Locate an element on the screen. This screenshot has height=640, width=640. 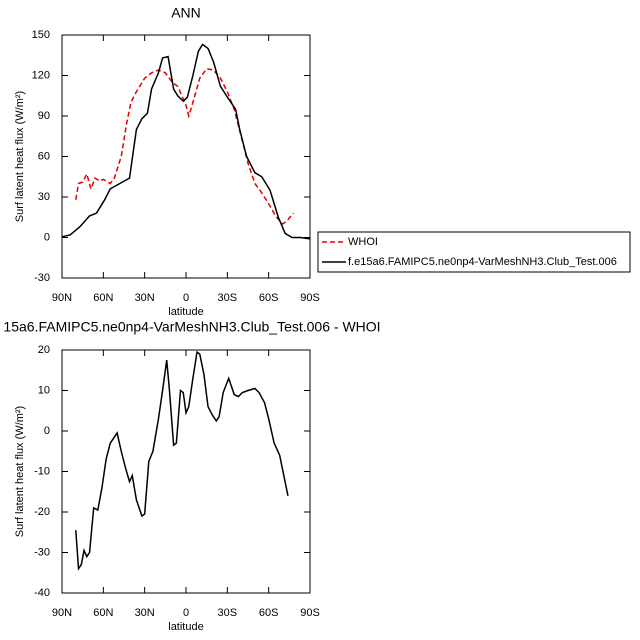
y-tick-label: 30 is located at coordinates (44, 197).